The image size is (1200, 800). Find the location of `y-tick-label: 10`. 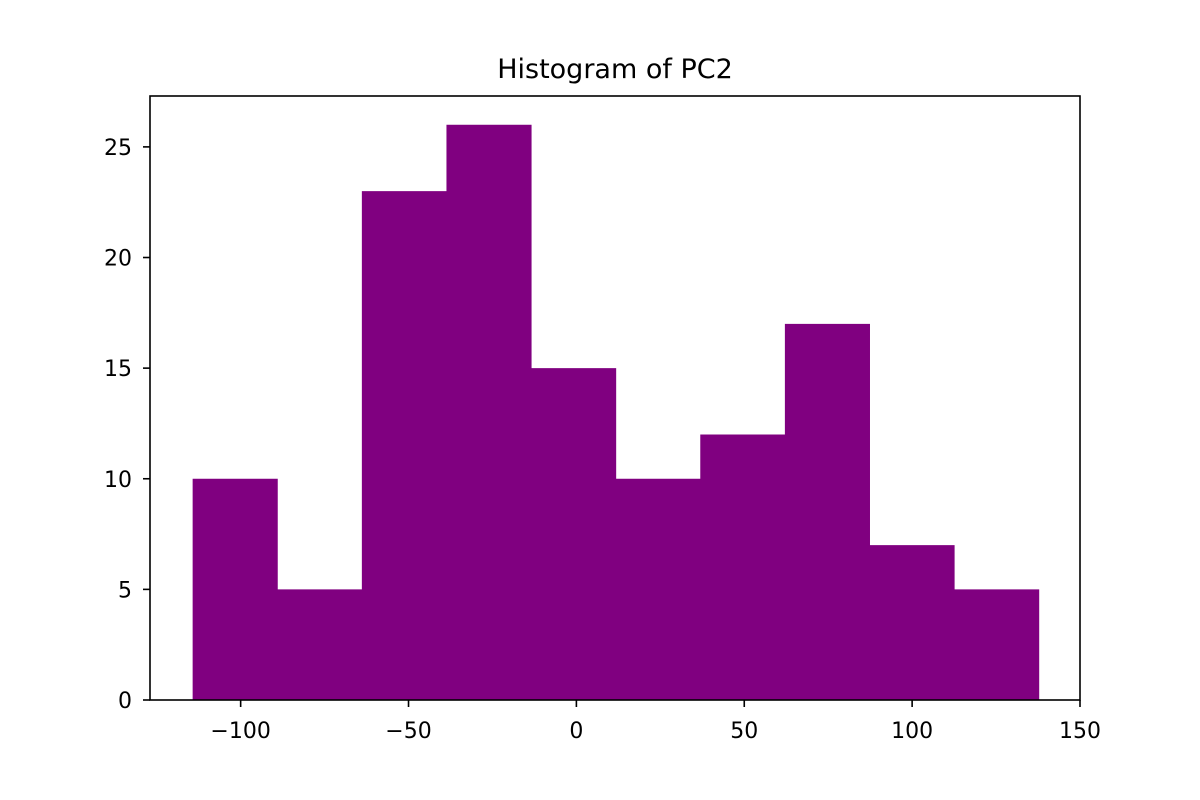

y-tick-label: 10 is located at coordinates (118, 480).